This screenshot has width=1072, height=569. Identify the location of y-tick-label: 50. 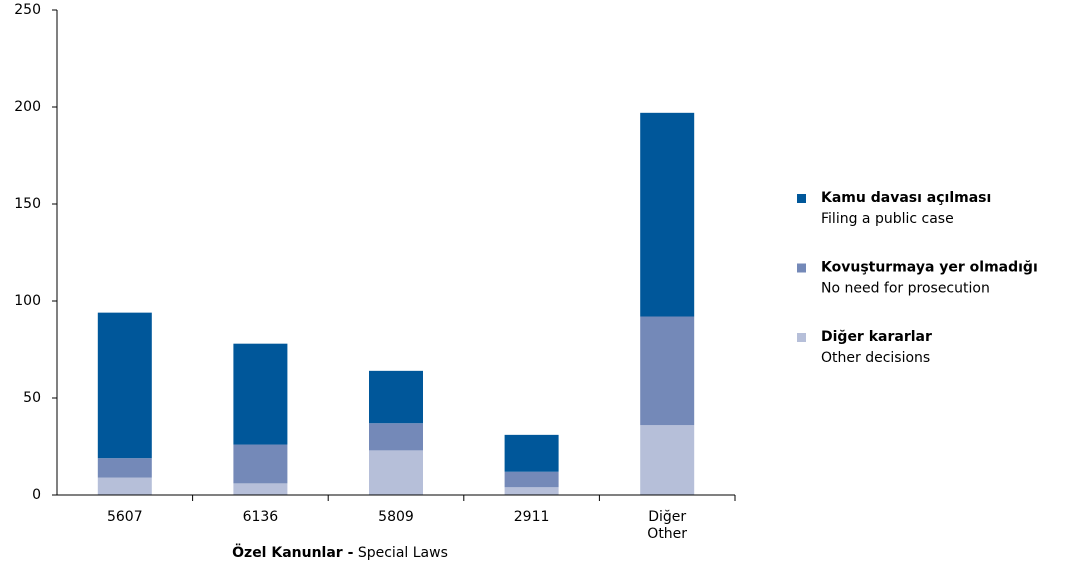
(32, 398).